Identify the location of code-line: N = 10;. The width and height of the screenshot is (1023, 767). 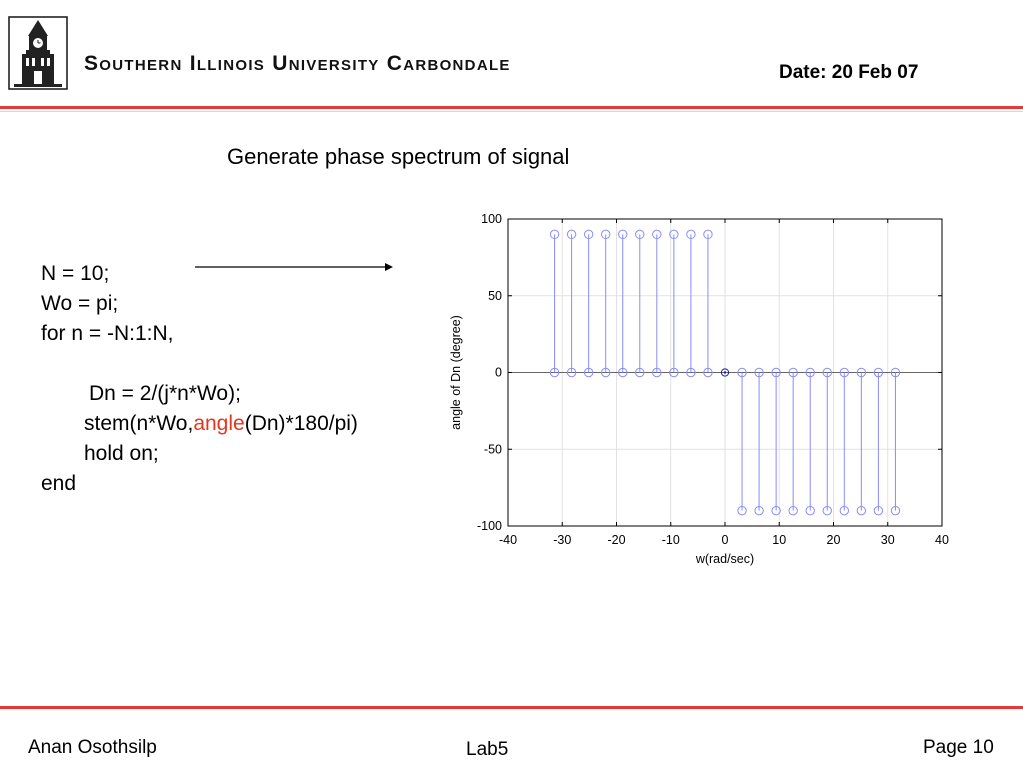
(199, 274).